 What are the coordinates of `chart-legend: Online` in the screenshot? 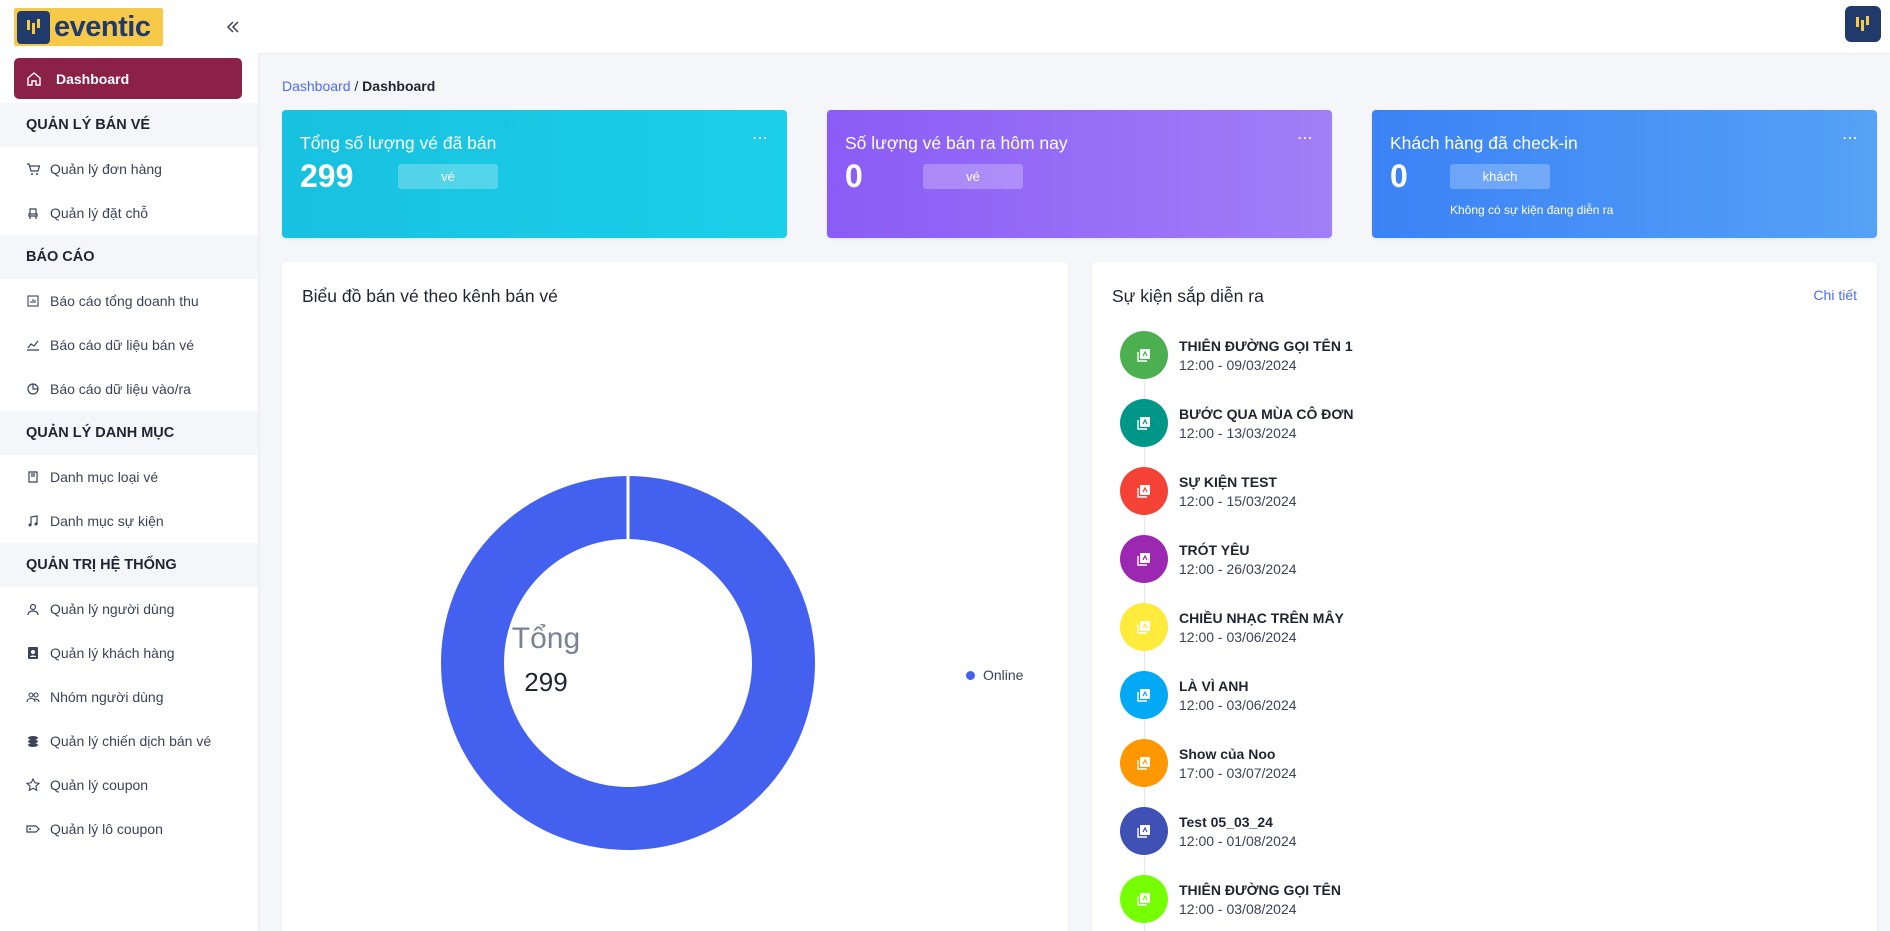 It's located at (994, 675).